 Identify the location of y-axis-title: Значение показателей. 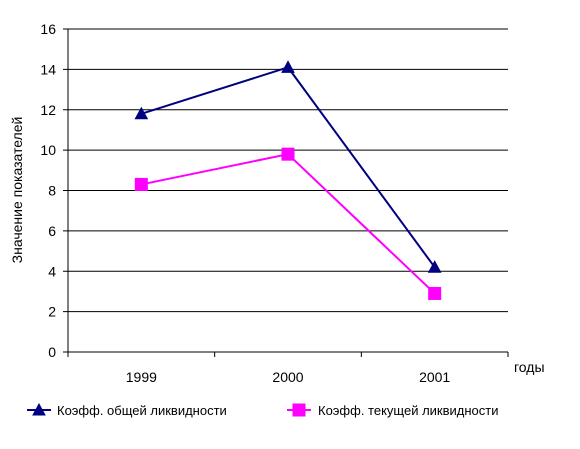
(17, 190).